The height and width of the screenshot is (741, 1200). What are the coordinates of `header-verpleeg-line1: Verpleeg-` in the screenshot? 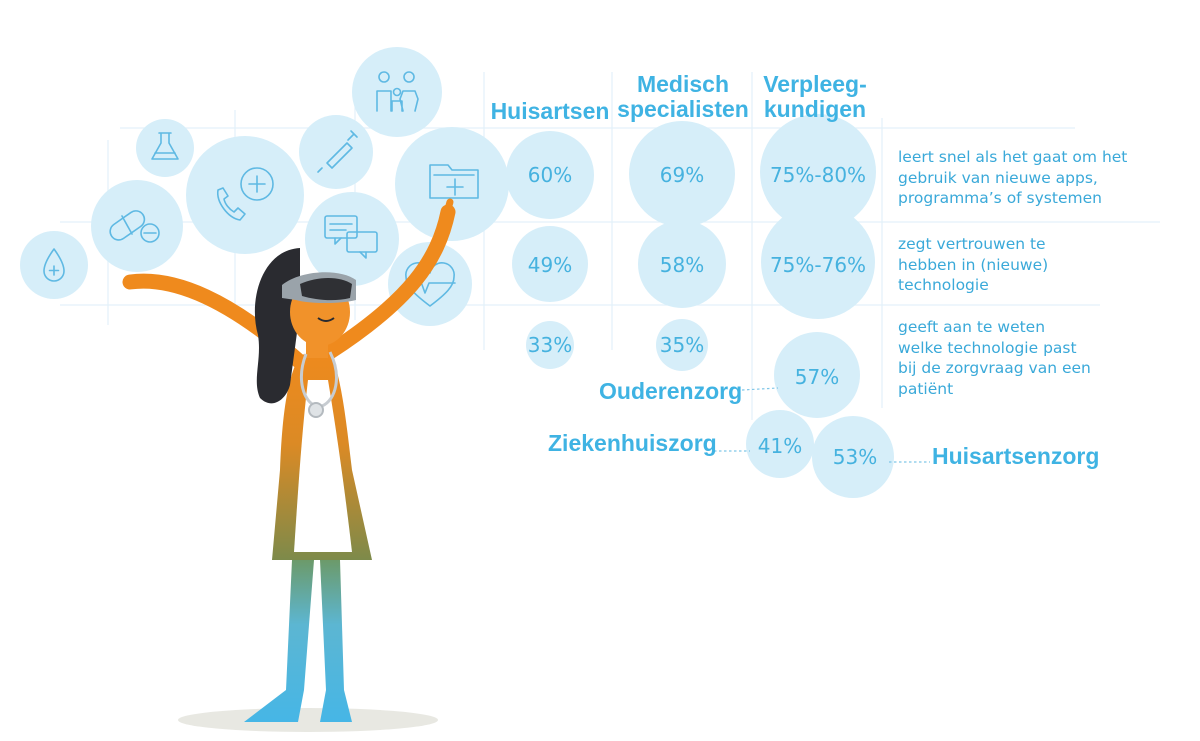 It's located at (815, 84).